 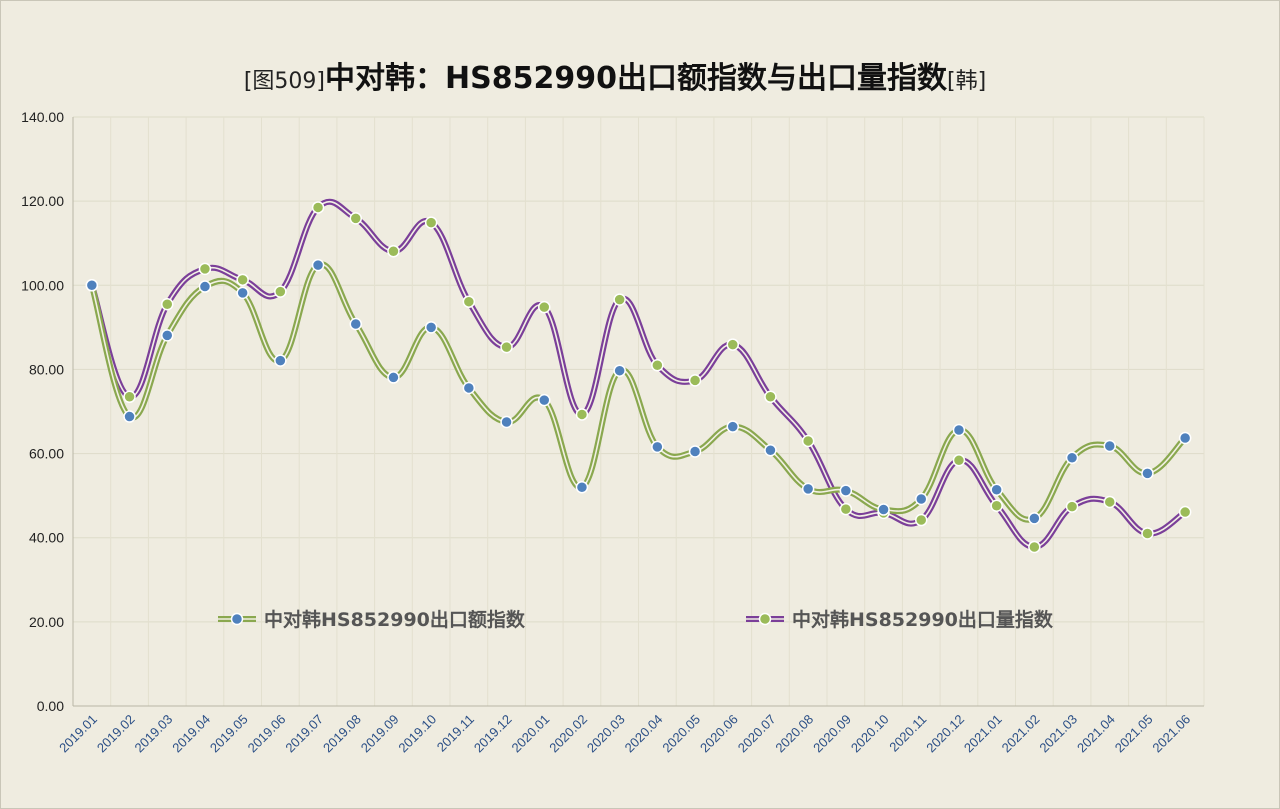 What do you see at coordinates (395, 619) in the screenshot?
I see `legend-label: 中对韩HS852990出口额指数` at bounding box center [395, 619].